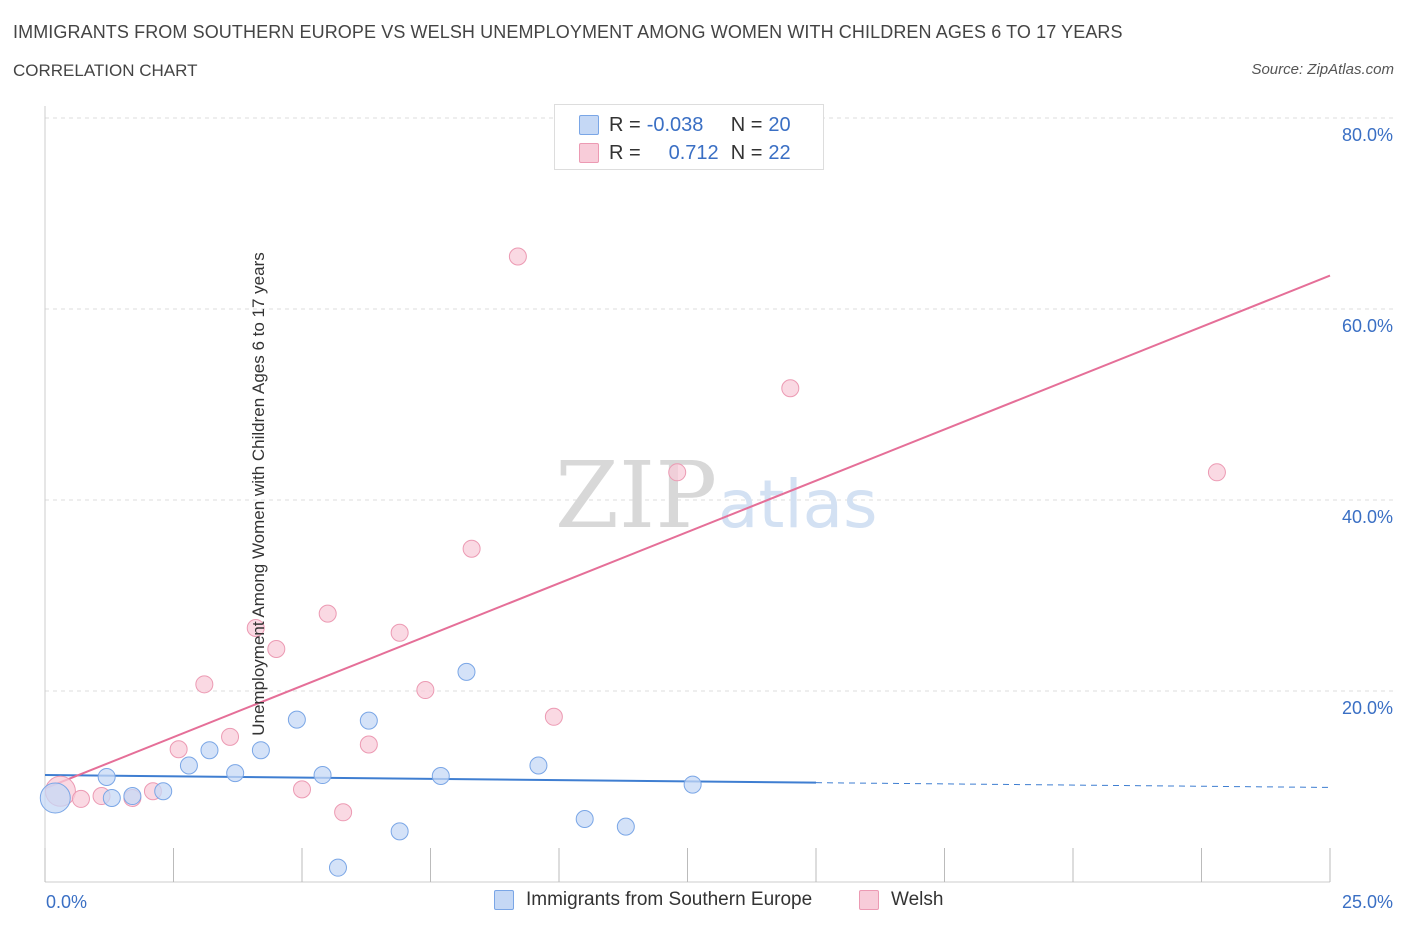 The width and height of the screenshot is (1406, 930). Describe the element at coordinates (779, 124) in the screenshot. I see `legend-n-value: 20` at that location.